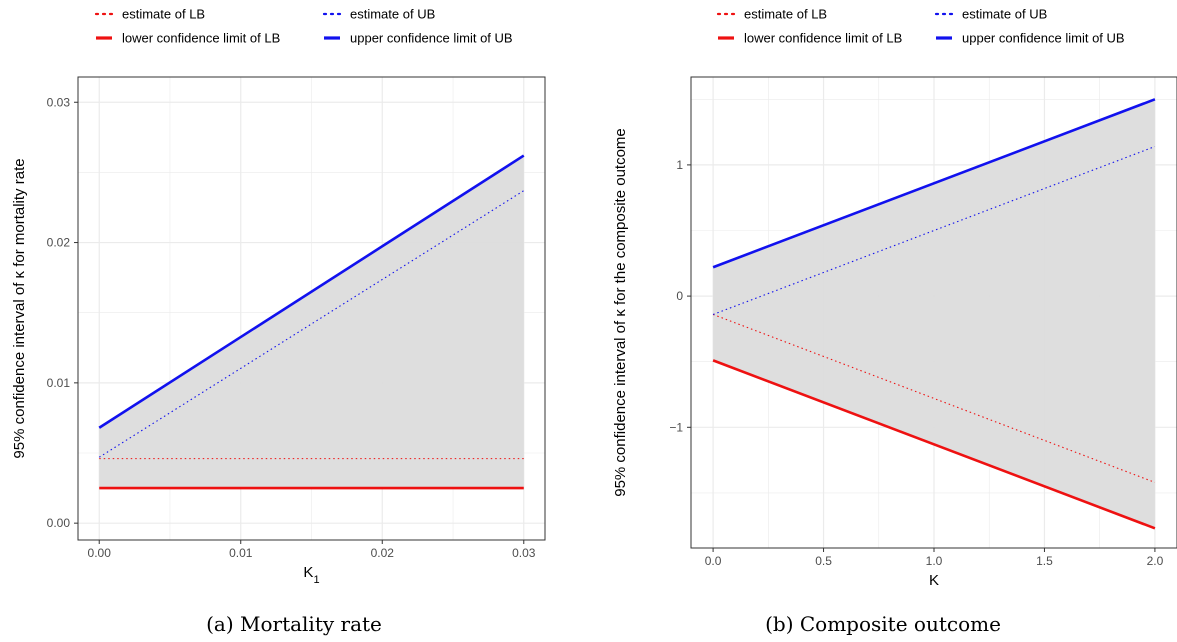 The width and height of the screenshot is (1177, 642). I want to click on caption-b: (b) Composite outcome, so click(883, 624).